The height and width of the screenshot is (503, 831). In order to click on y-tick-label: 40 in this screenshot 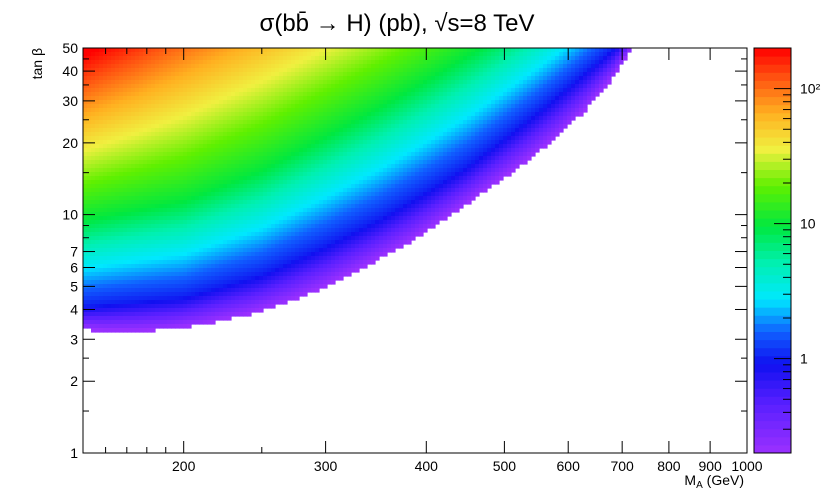, I will do `click(70, 71)`.